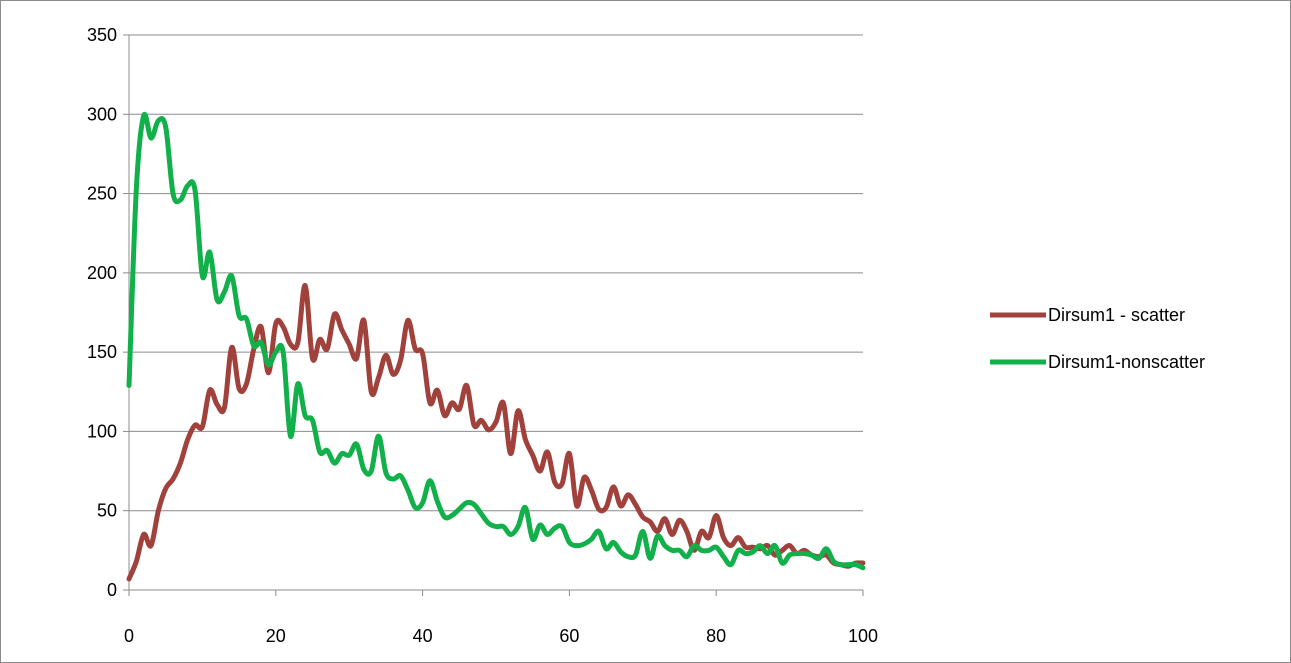 The height and width of the screenshot is (663, 1291). I want to click on y-tick-label: 0, so click(112, 590).